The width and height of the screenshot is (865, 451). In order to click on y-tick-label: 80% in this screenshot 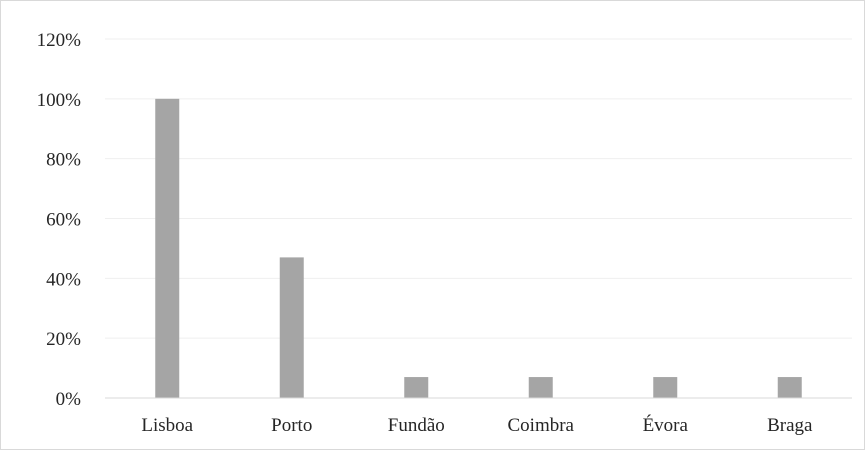, I will do `click(63, 160)`.